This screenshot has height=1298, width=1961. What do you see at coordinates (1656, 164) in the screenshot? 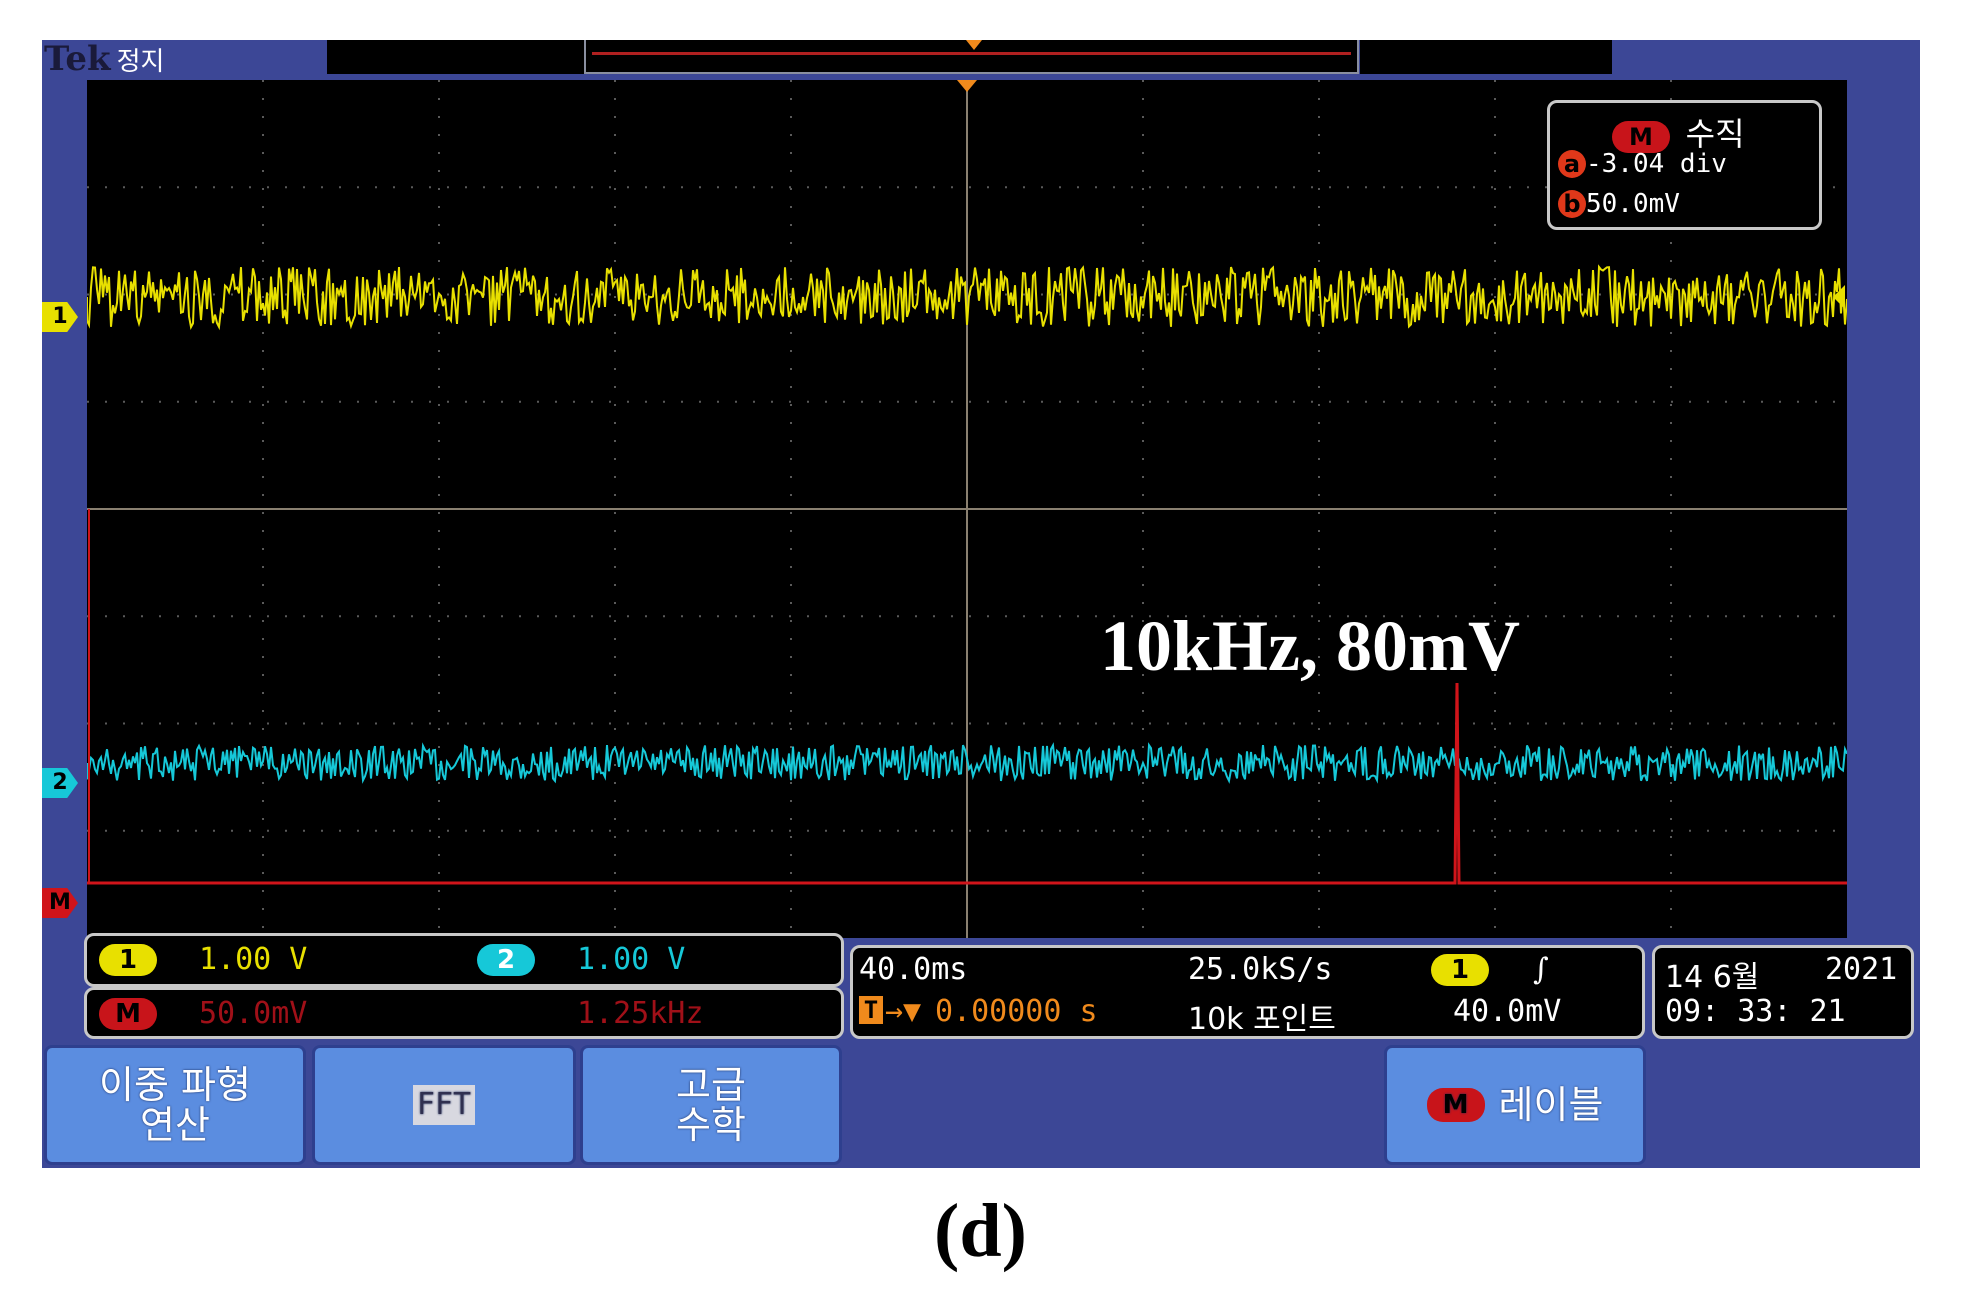
I see `measurement-a-value: -3.04 div` at bounding box center [1656, 164].